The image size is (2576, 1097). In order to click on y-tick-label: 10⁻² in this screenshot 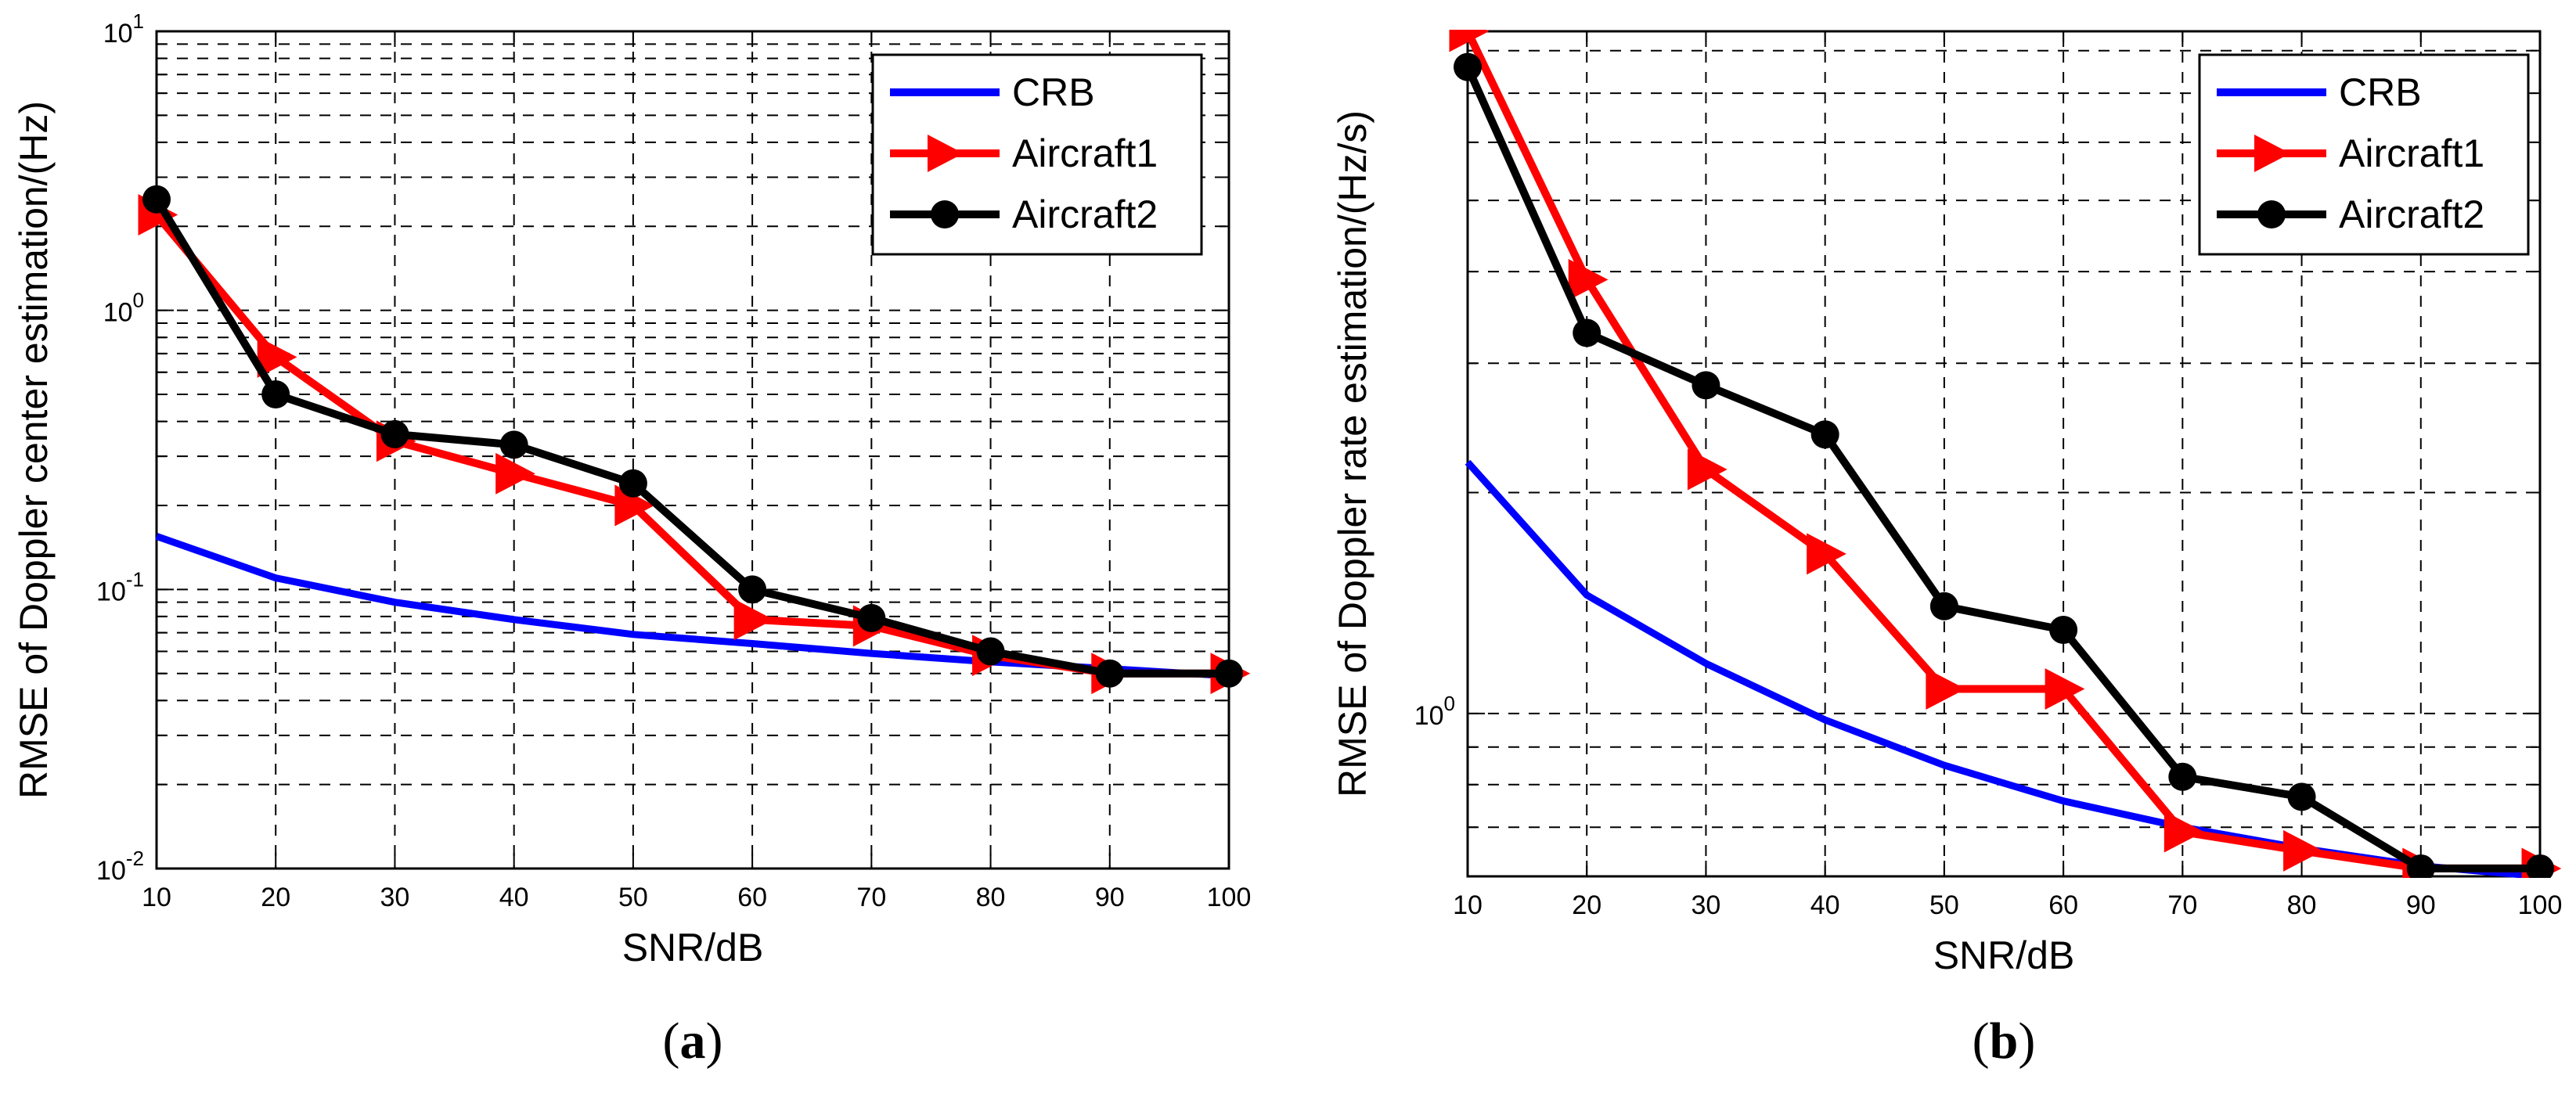, I will do `click(120, 867)`.